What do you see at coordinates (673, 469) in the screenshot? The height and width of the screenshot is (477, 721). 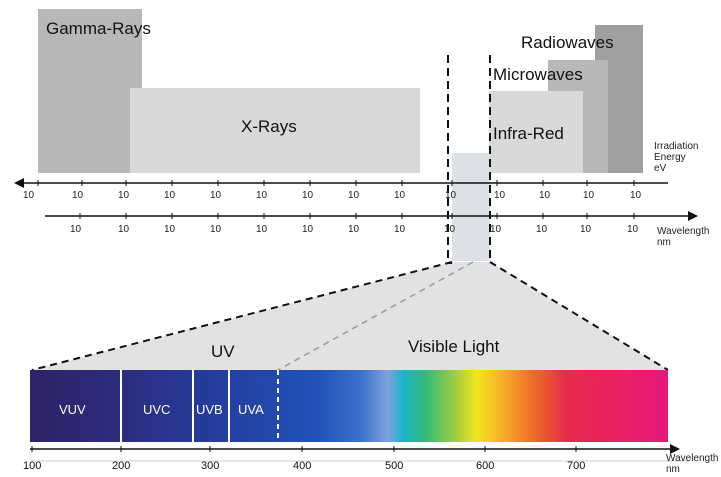 I see `spectrum-axis-title-line2: nm` at bounding box center [673, 469].